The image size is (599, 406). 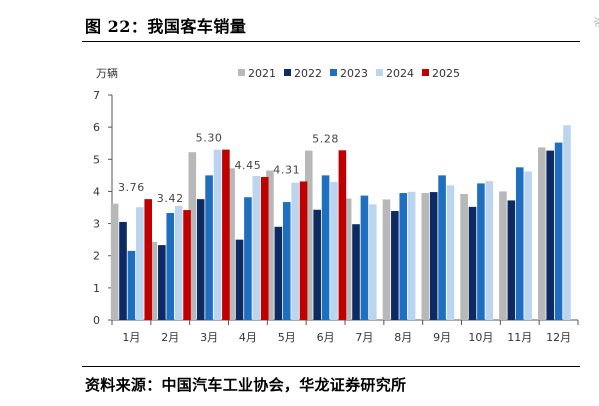 What do you see at coordinates (96, 320) in the screenshot?
I see `y-tick-label: 0` at bounding box center [96, 320].